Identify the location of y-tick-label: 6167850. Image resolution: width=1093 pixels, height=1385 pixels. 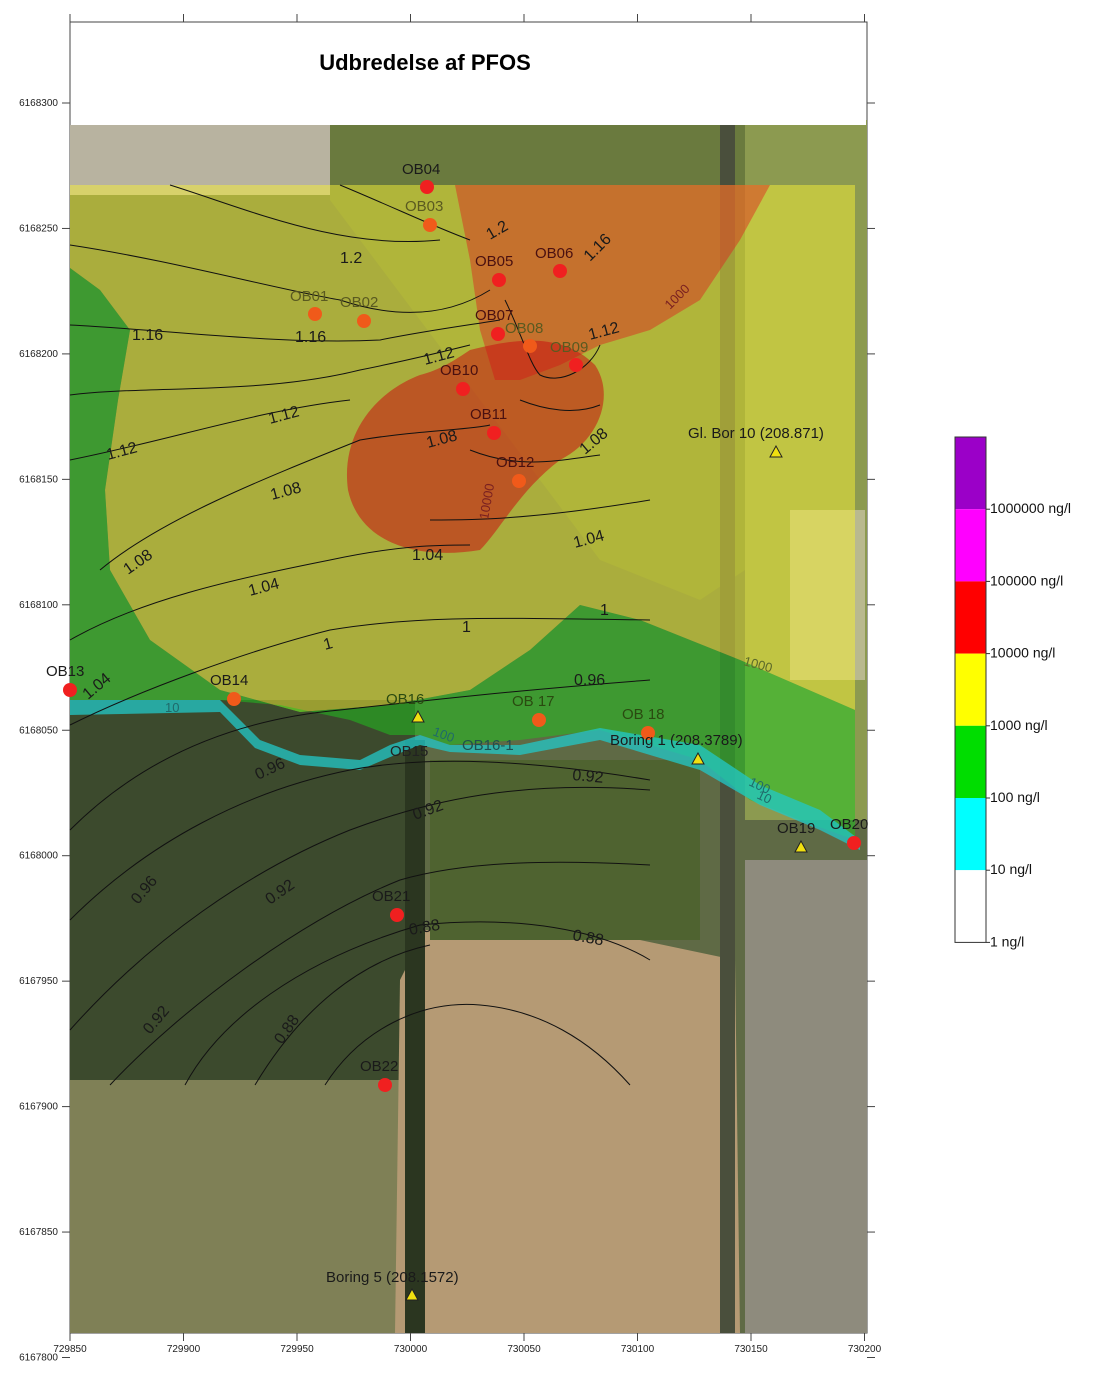
(38, 1232).